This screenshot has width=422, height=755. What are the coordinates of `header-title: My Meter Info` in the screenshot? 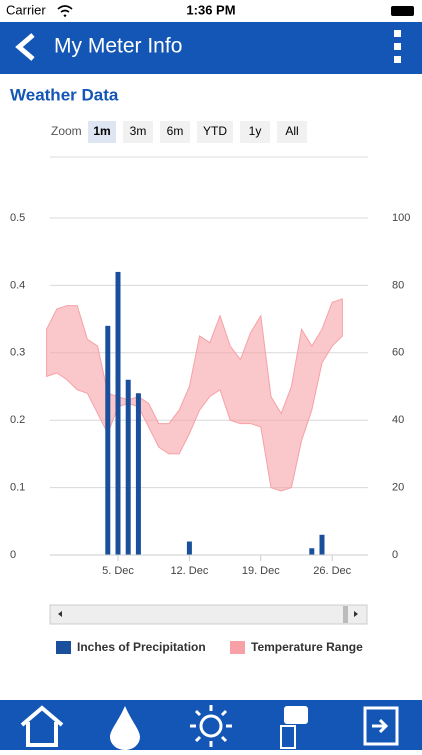 It's located at (118, 46).